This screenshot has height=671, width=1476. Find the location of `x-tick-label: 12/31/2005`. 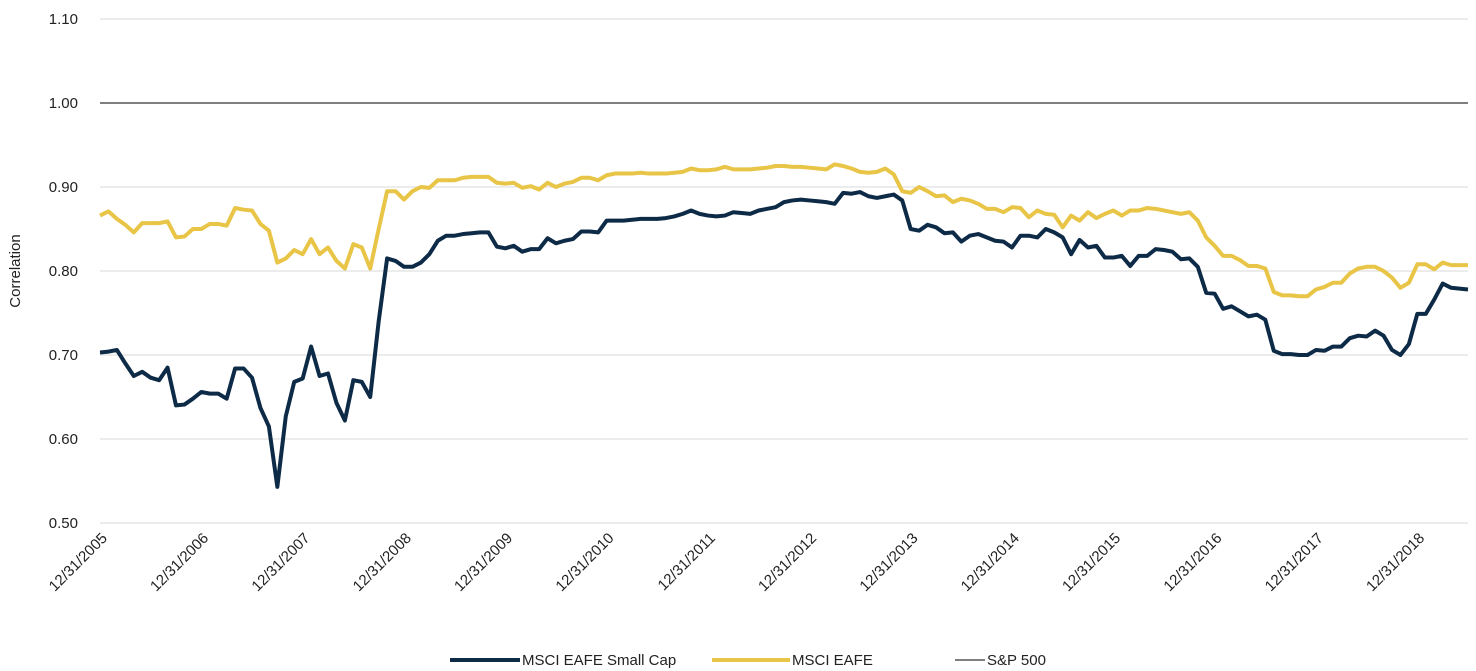

x-tick-label: 12/31/2005 is located at coordinates (78, 562).